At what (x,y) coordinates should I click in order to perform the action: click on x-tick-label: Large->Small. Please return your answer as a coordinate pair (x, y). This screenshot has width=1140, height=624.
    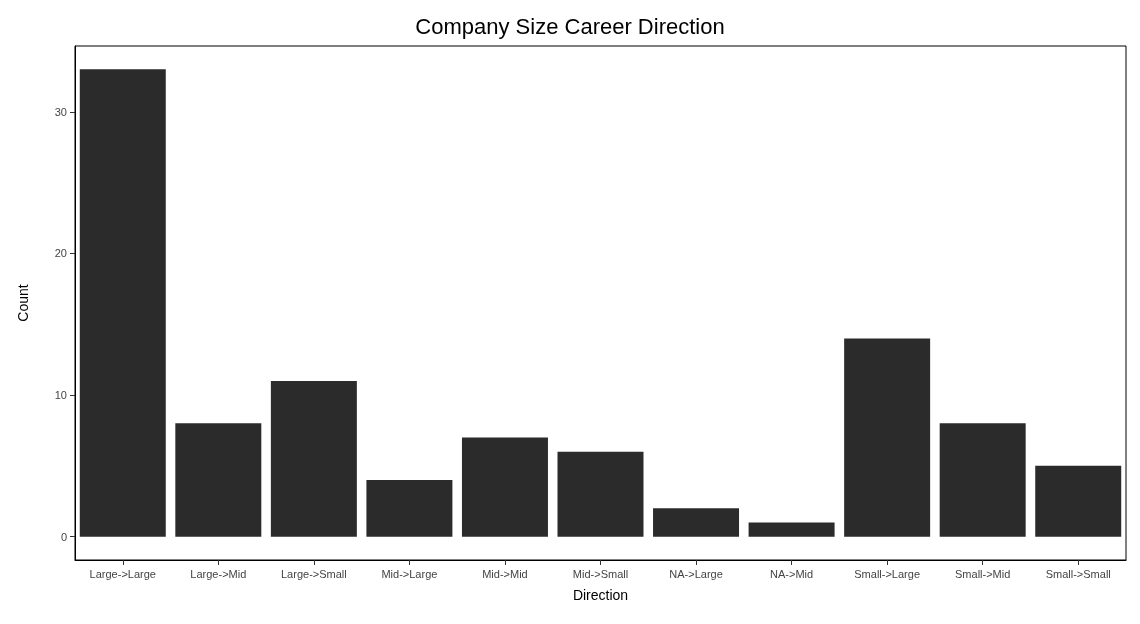
    Looking at the image, I should click on (314, 573).